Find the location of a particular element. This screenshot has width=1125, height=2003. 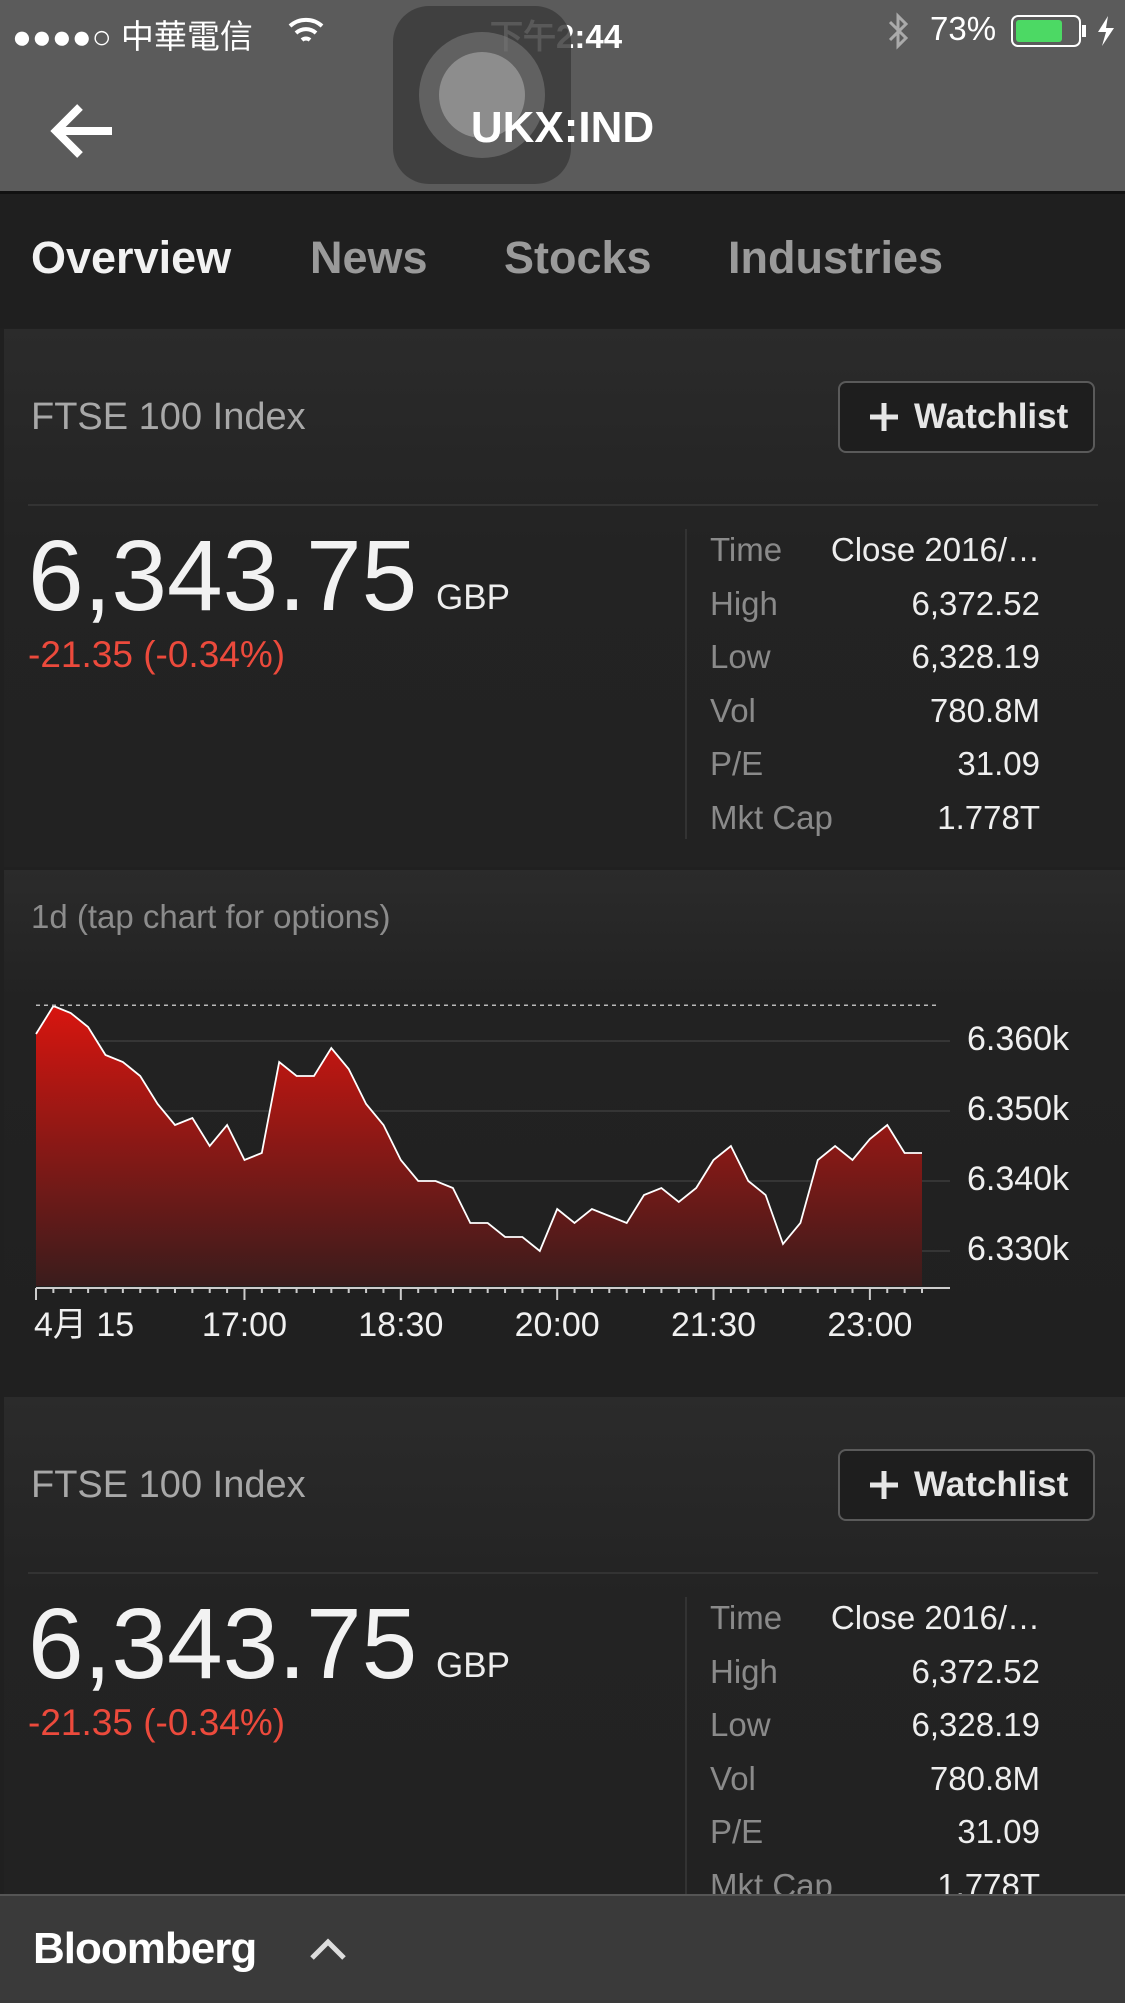

x-tick-label: 20:00 is located at coordinates (557, 1325).